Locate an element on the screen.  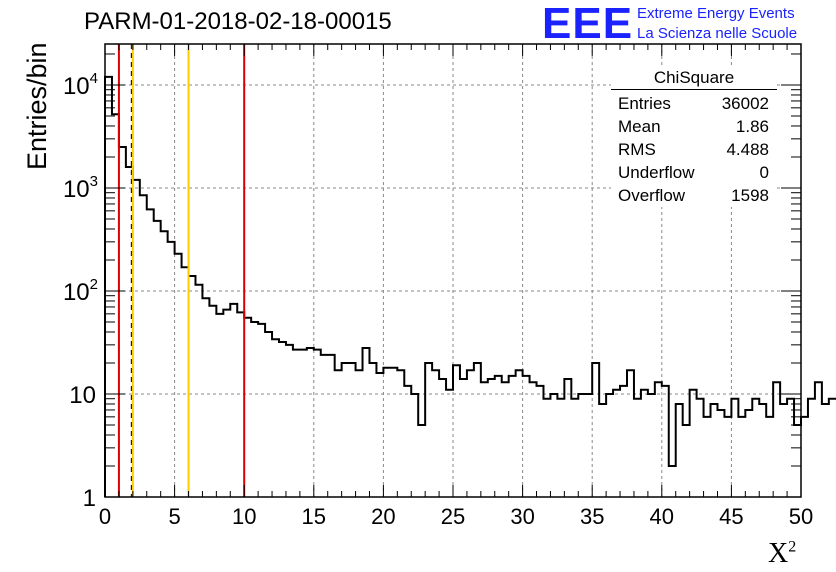
logo-line-1: Extreme Energy Events is located at coordinates (716, 13).